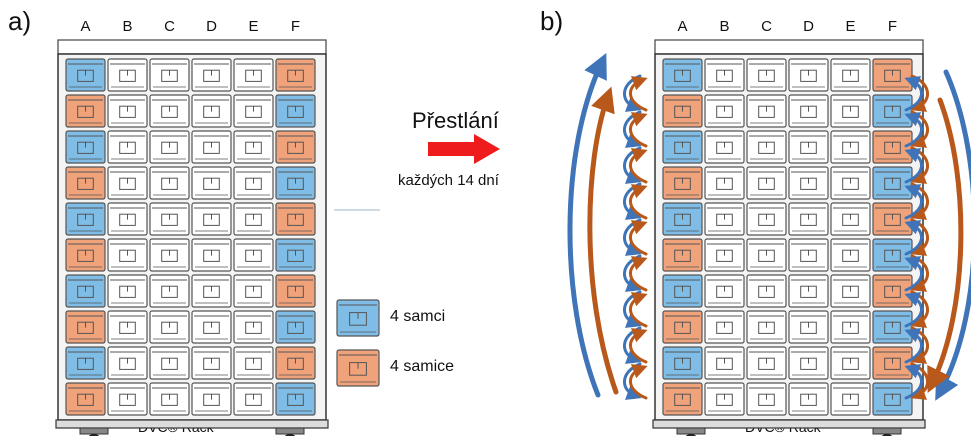 The width and height of the screenshot is (971, 436). I want to click on column-label-a: A, so click(682, 26).